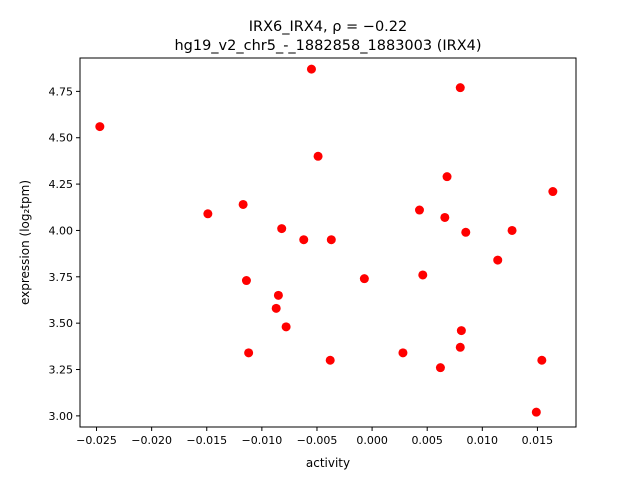 The height and width of the screenshot is (480, 640). I want to click on y-tick-label: 4.50, so click(61, 138).